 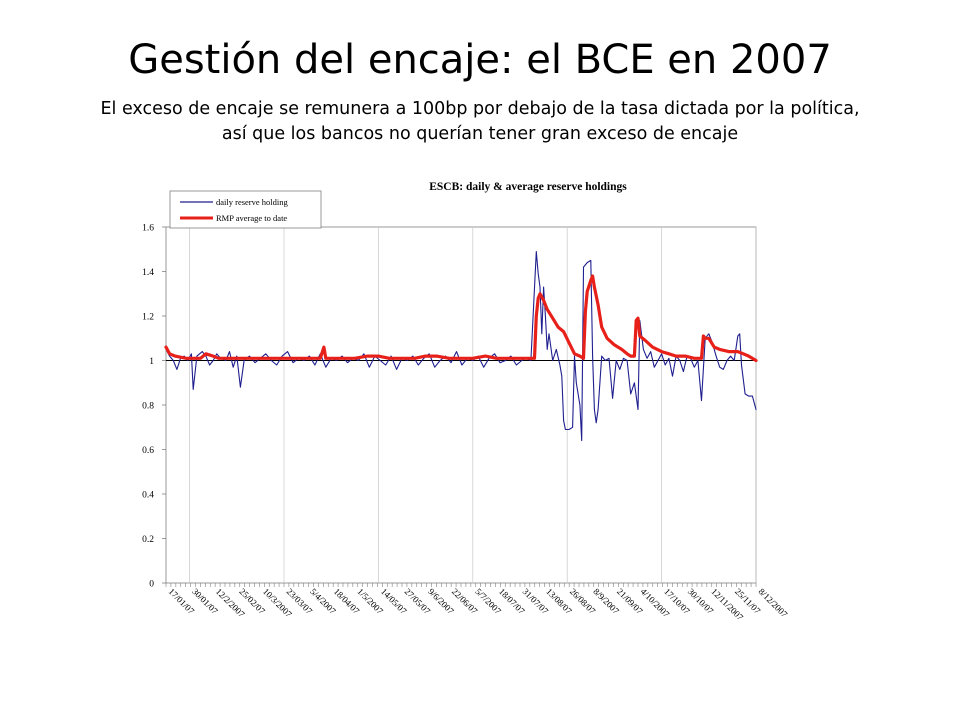 What do you see at coordinates (461, 318) in the screenshot?
I see `series-line-rmp-average` at bounding box center [461, 318].